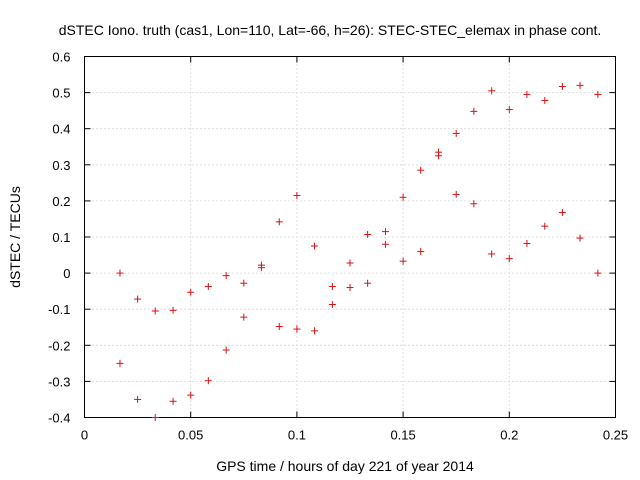  What do you see at coordinates (59, 309) in the screenshot?
I see `y-tick-label: -0.1` at bounding box center [59, 309].